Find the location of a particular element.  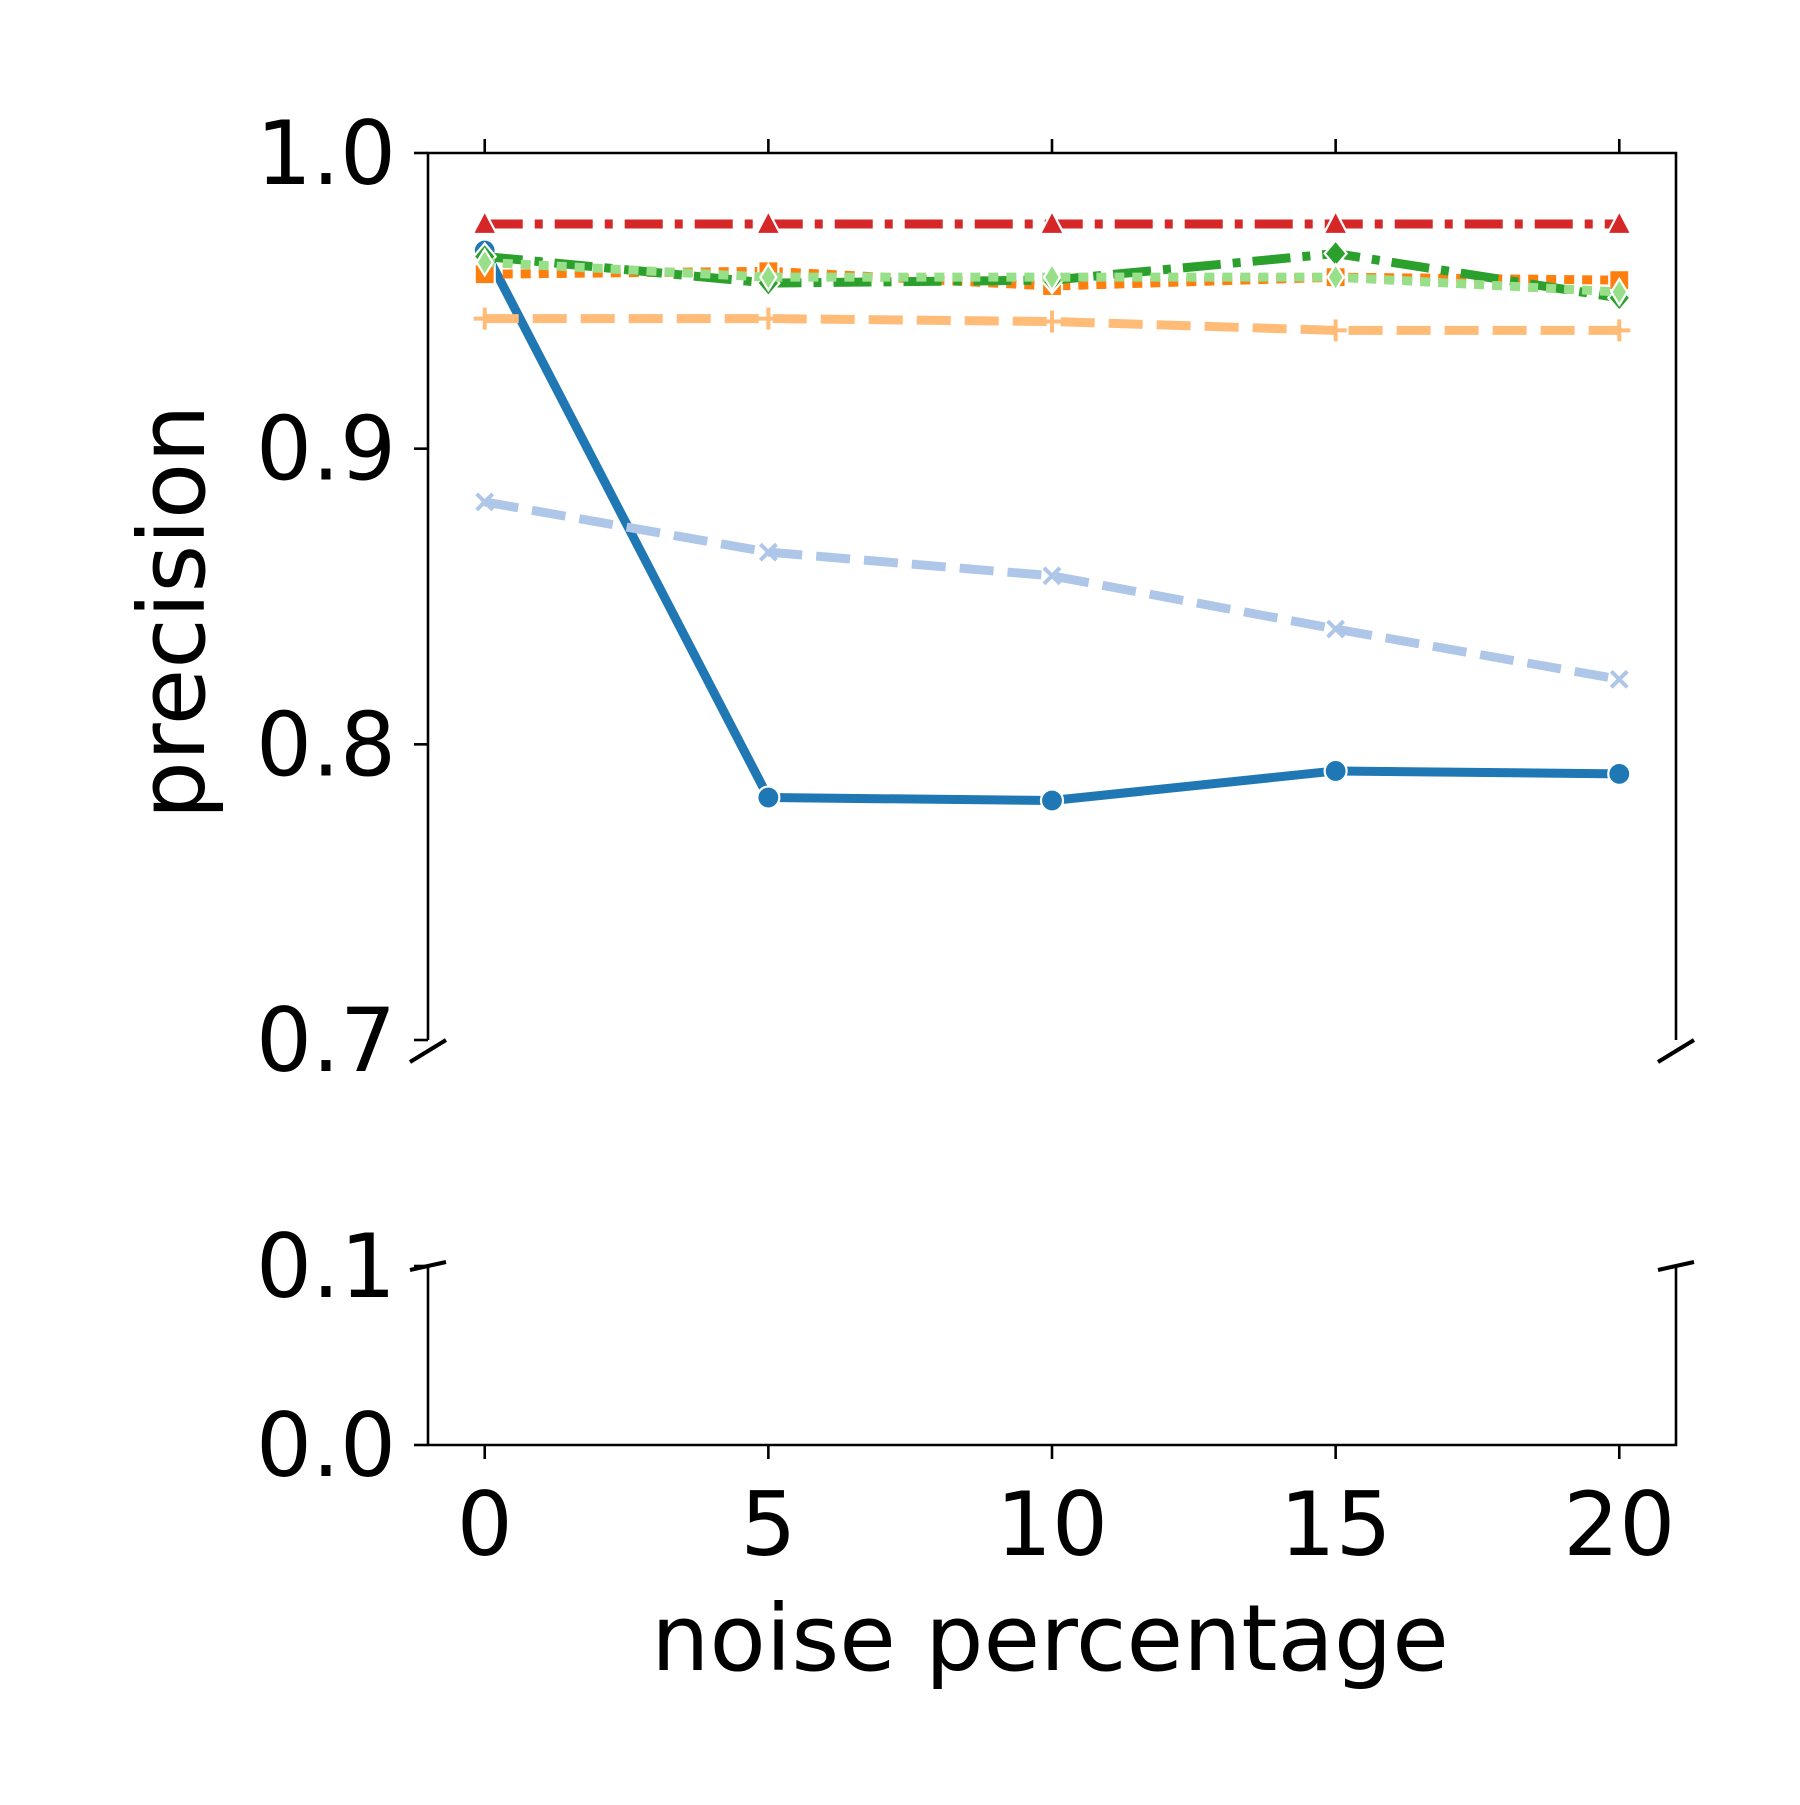

x-tick-label: 15 is located at coordinates (1336, 1524).